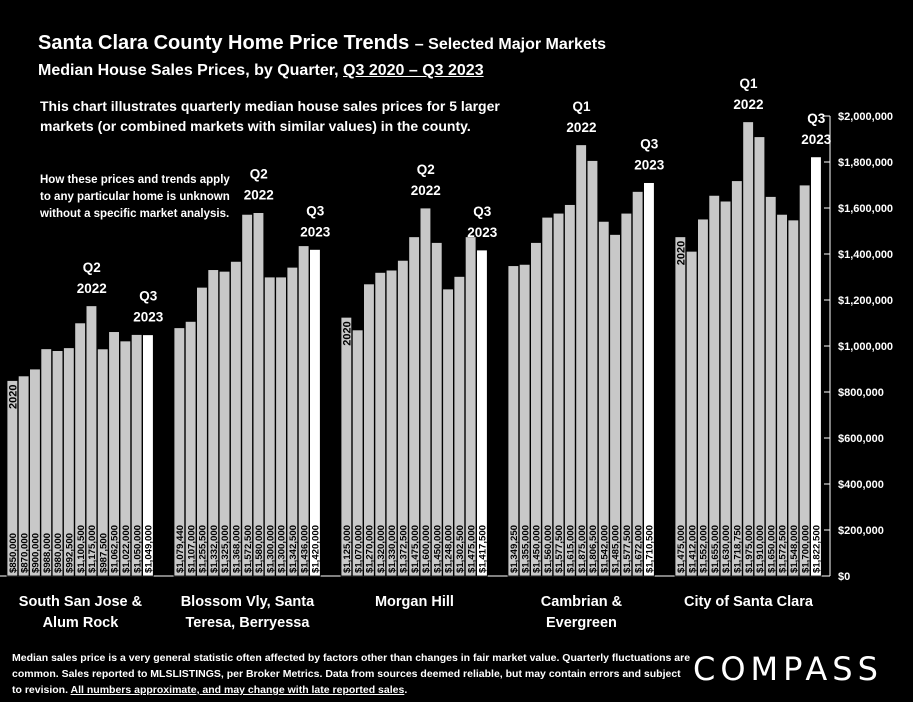 The height and width of the screenshot is (702, 913). Describe the element at coordinates (347, 549) in the screenshot. I see `bar-value-label: $1,125,000` at that location.